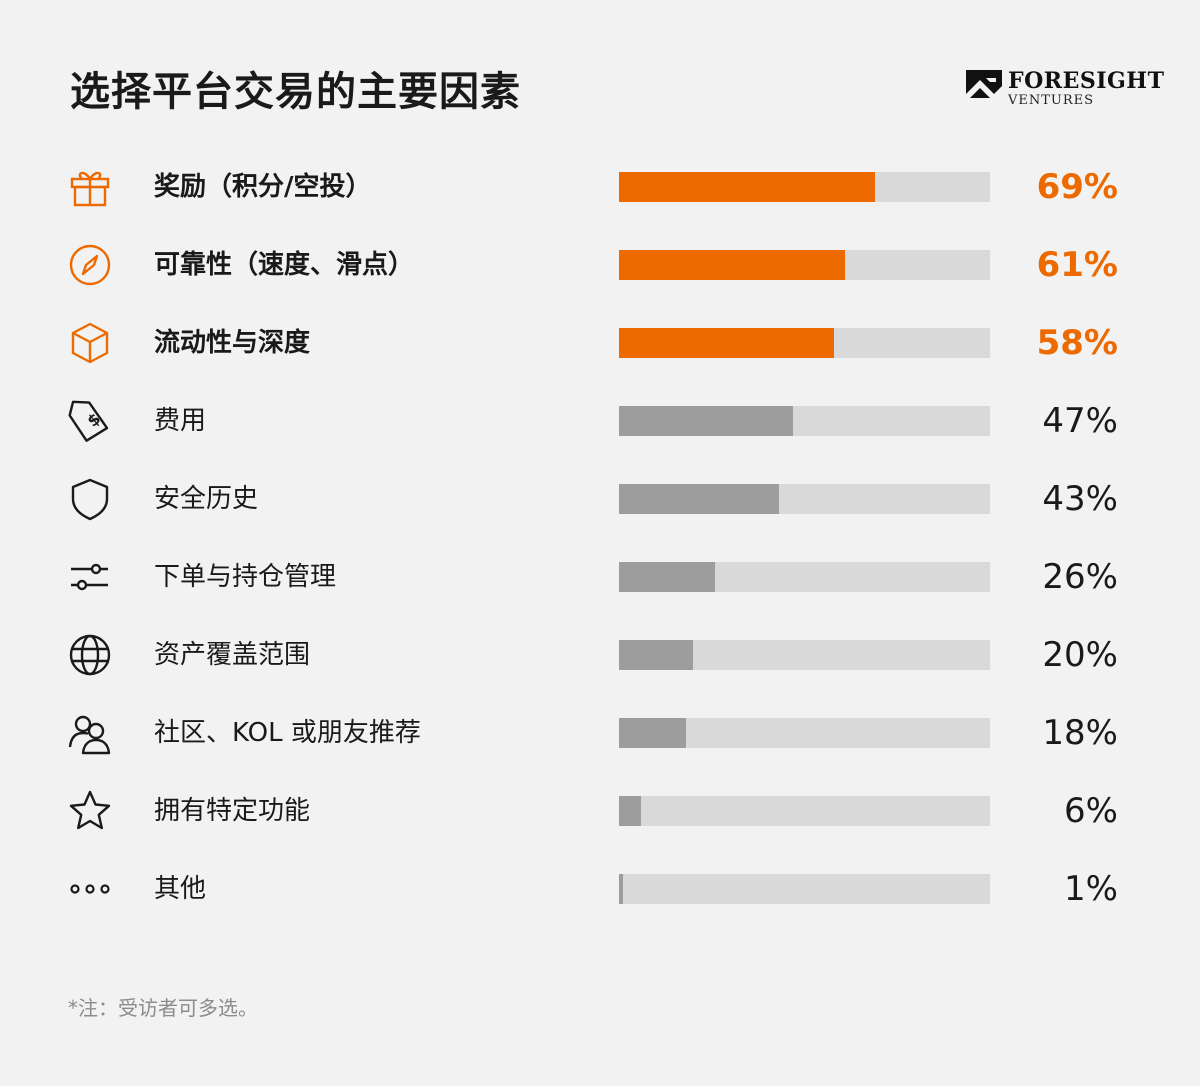 This screenshot has height=1086, width=1200. Describe the element at coordinates (1080, 655) in the screenshot. I see `value-label: 20%` at that location.